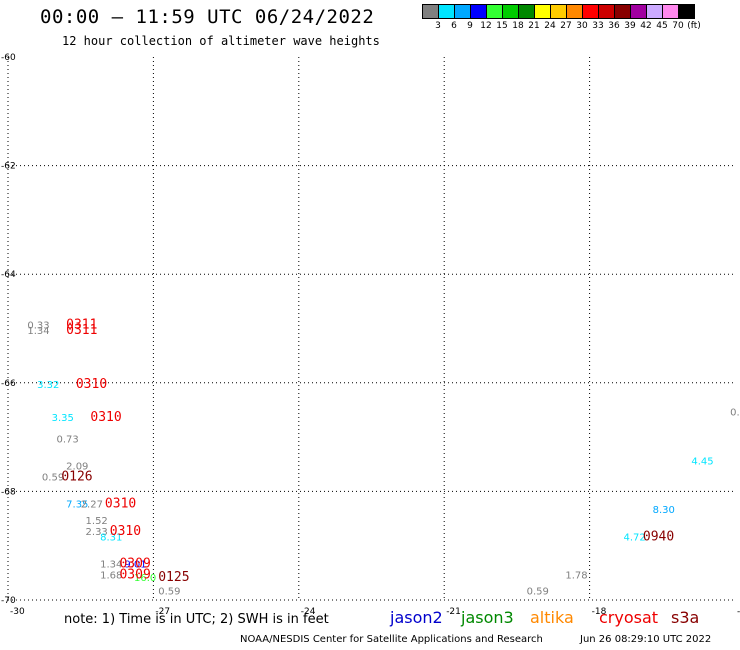 This screenshot has height=650, width=740. Describe the element at coordinates (77, 467) in the screenshot. I see `wave-height-point: 2.09` at that location.